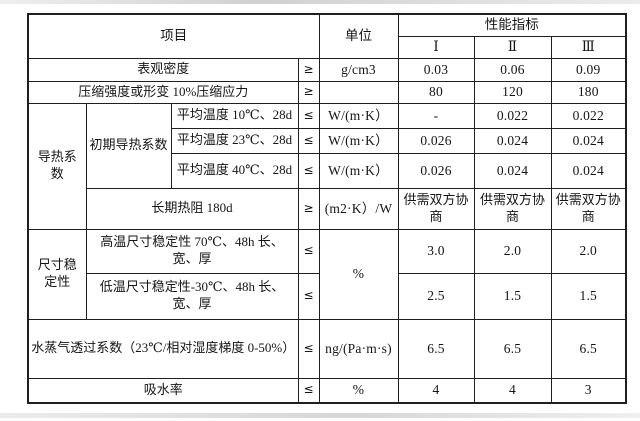 This screenshot has width=640, height=421. I want to click on water-absorption-symbol: ≤, so click(308, 390).